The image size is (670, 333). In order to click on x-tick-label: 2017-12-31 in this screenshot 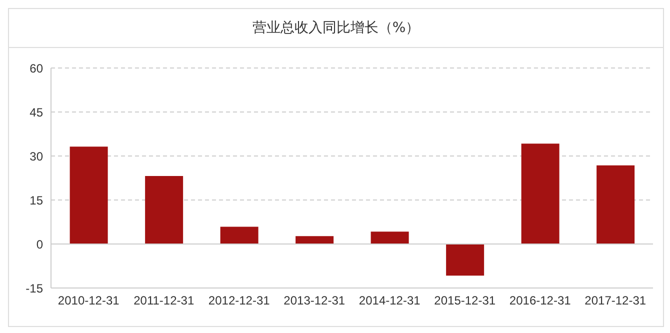, I will do `click(615, 301)`.